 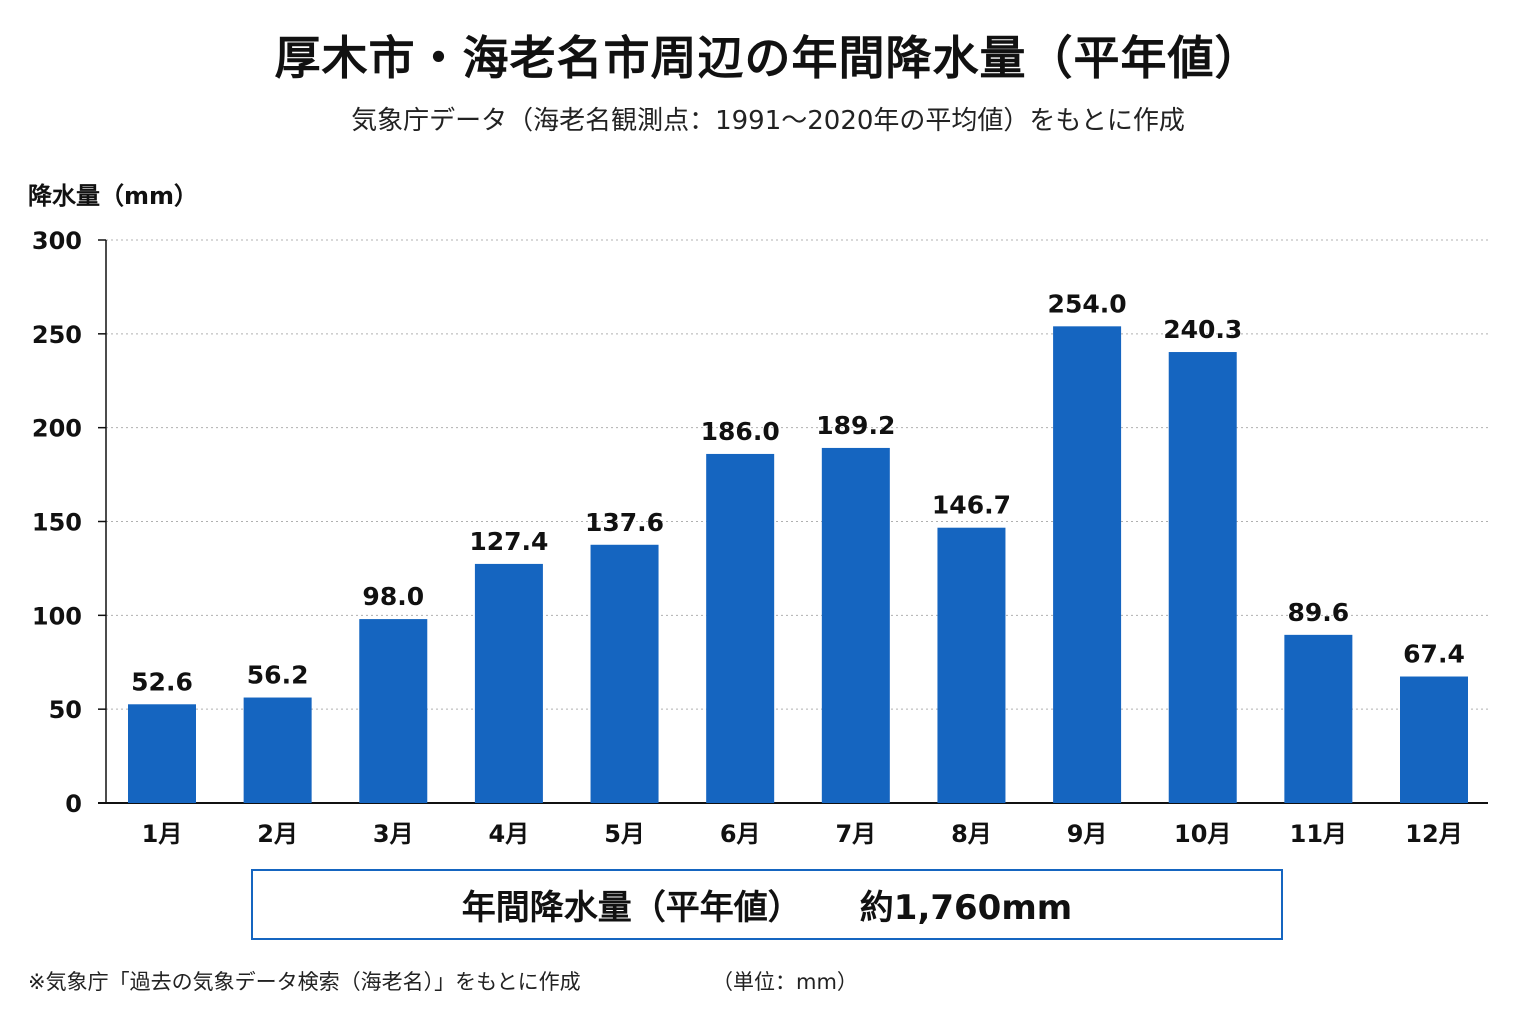 What do you see at coordinates (277, 834) in the screenshot?
I see `x-tick-label: 2月` at bounding box center [277, 834].